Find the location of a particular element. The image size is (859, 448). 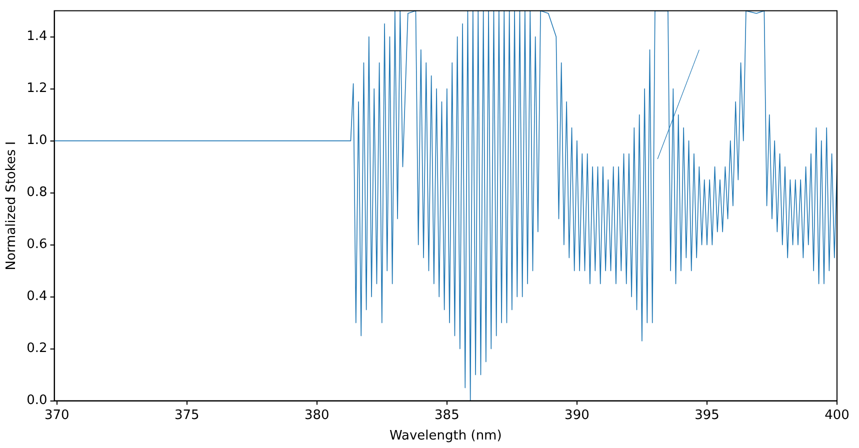

y-tick-label: 0.0 is located at coordinates (37, 400).